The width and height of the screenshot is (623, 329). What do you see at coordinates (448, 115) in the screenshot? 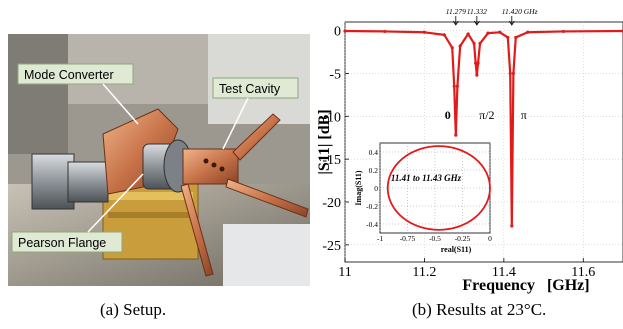
I see `mode-label: 0` at bounding box center [448, 115].